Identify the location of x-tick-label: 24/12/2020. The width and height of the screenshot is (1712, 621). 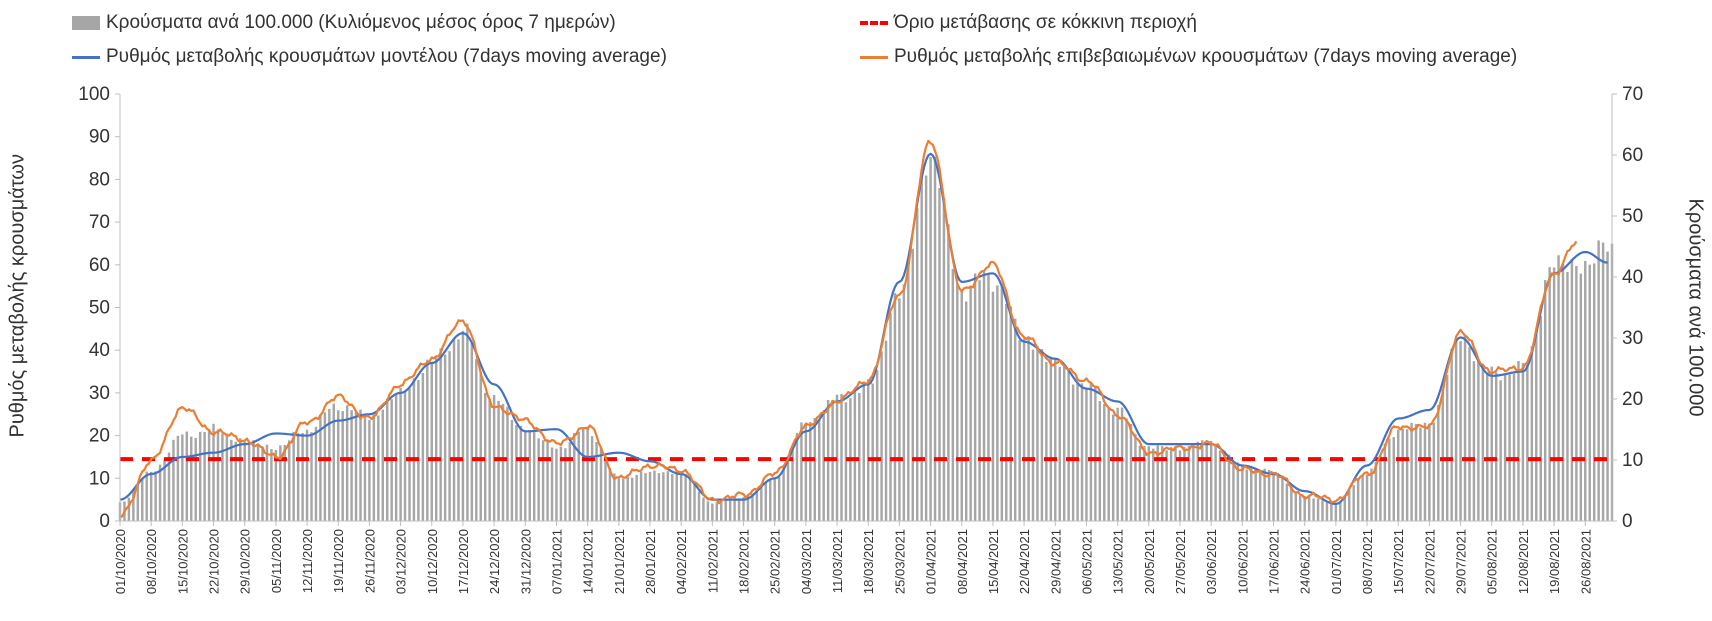
(494, 561).